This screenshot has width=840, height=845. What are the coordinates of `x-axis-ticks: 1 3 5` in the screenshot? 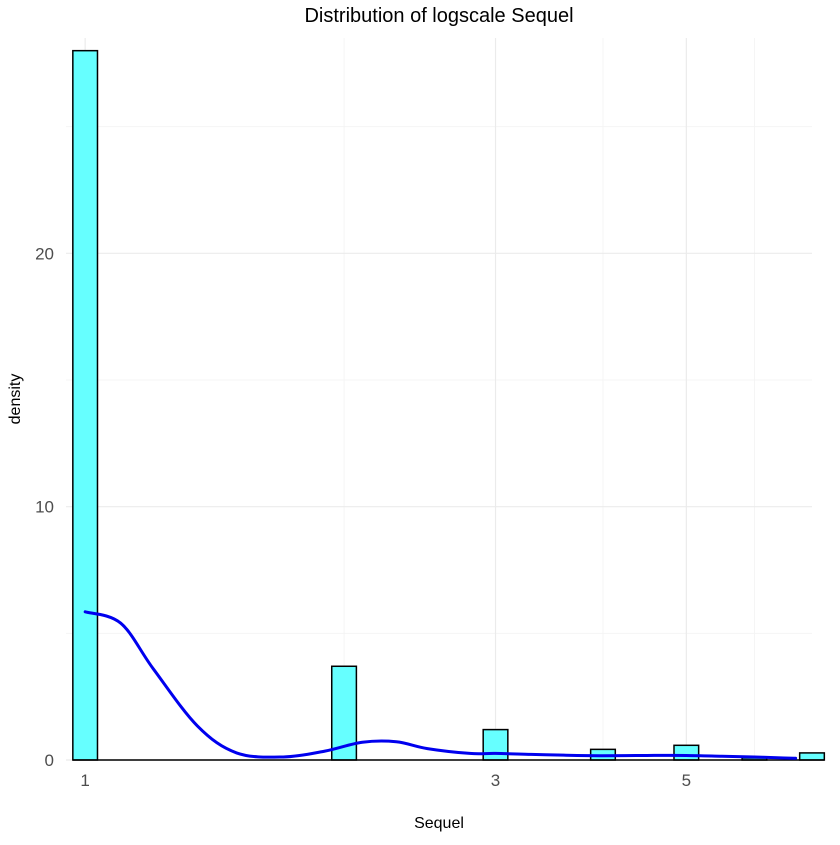 It's located at (385, 780).